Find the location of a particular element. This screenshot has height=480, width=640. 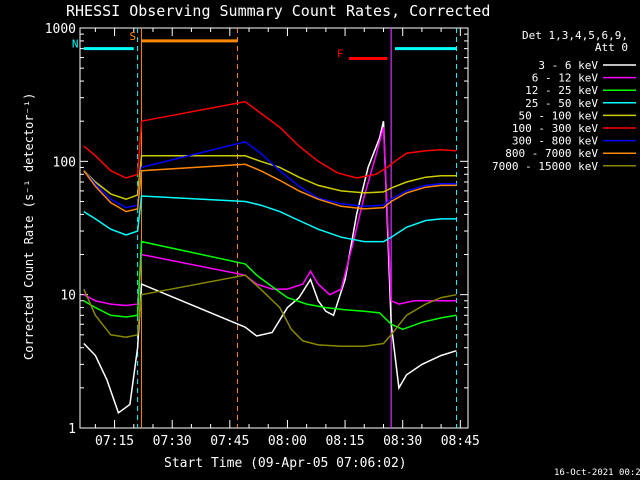

x-tick-label: 08:30 is located at coordinates (402, 441).